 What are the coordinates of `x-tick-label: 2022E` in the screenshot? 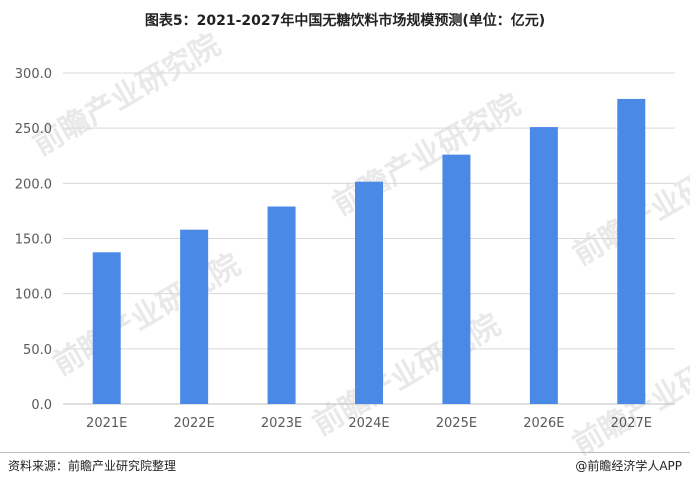 It's located at (193, 423).